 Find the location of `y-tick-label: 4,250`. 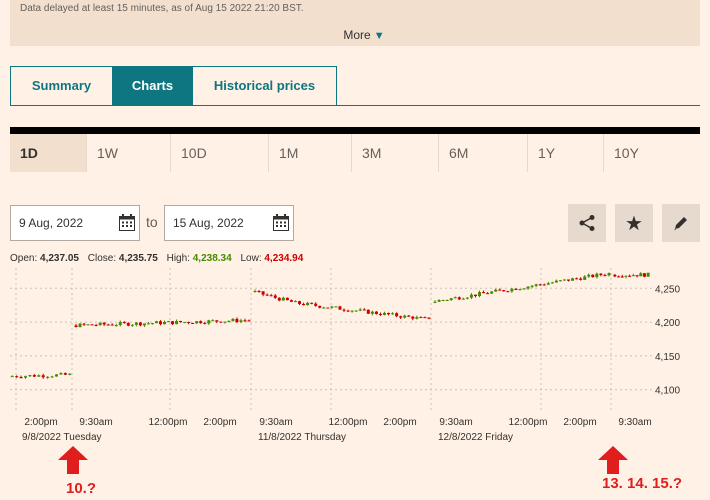

y-tick-label: 4,250 is located at coordinates (667, 289).